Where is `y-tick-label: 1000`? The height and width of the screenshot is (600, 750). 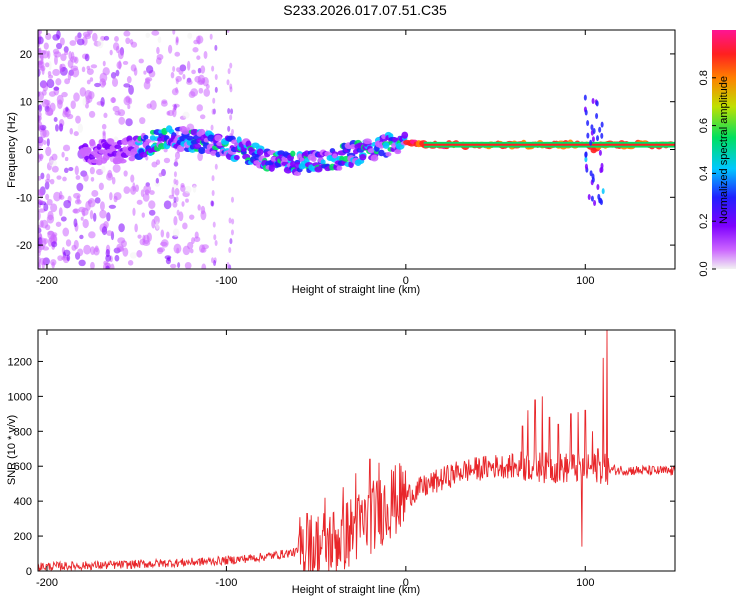
y-tick-label: 1000 is located at coordinates (20, 397).